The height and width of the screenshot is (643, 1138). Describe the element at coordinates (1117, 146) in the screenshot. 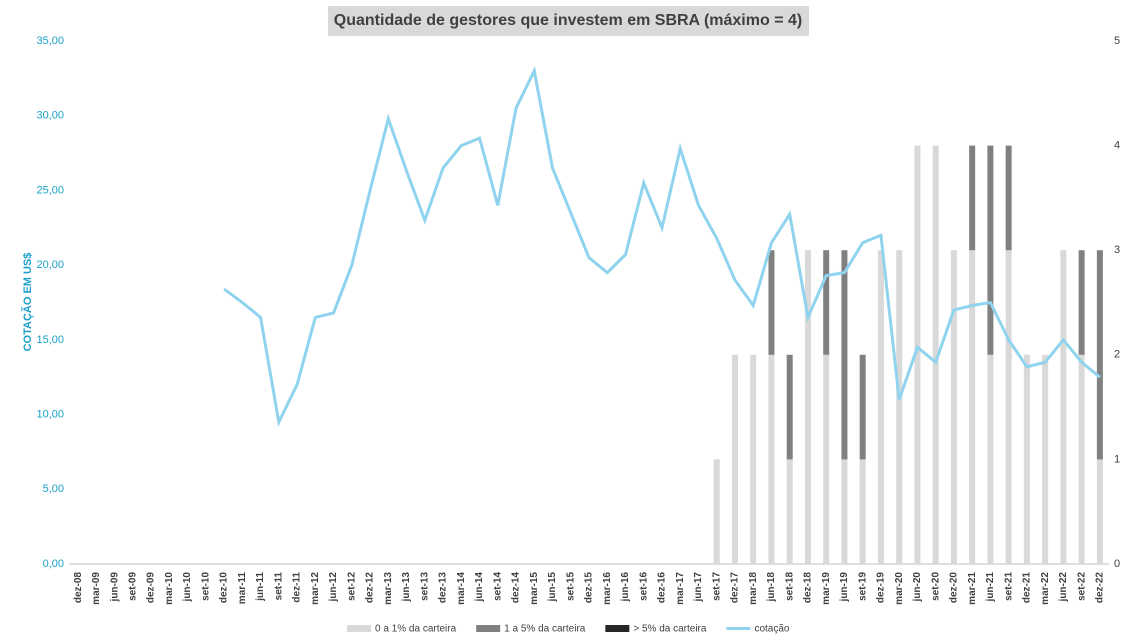

I see `y2-tick-label: 4` at that location.